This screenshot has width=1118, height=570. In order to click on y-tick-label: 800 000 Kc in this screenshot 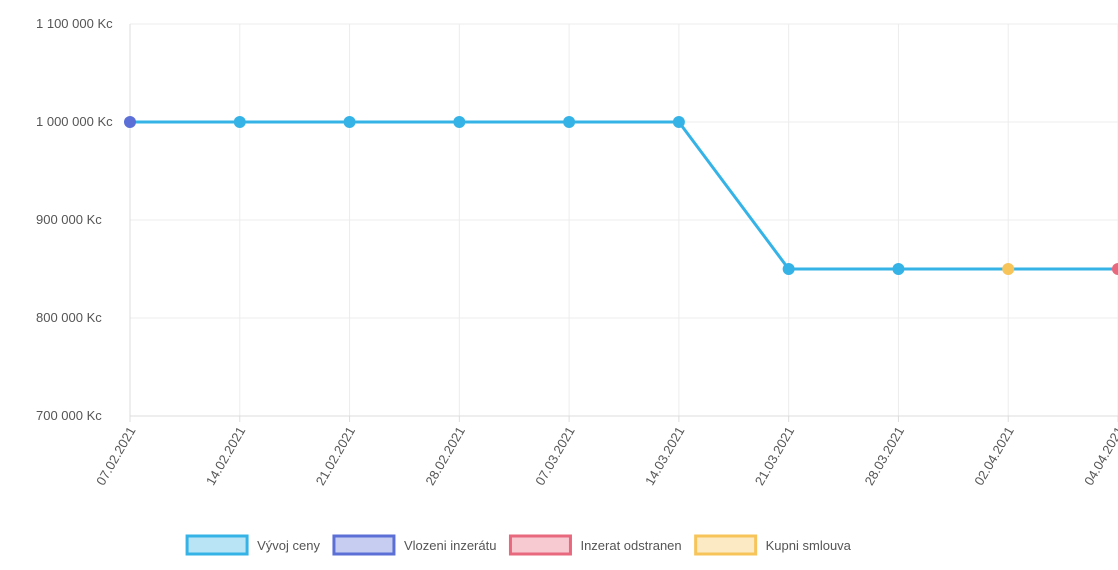, I will do `click(69, 317)`.